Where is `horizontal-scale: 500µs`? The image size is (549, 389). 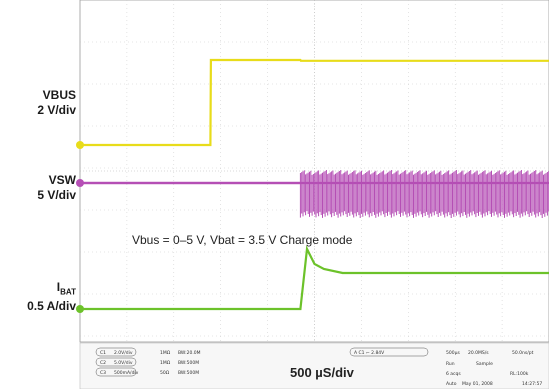
horizontal-scale: 500µs is located at coordinates (453, 353).